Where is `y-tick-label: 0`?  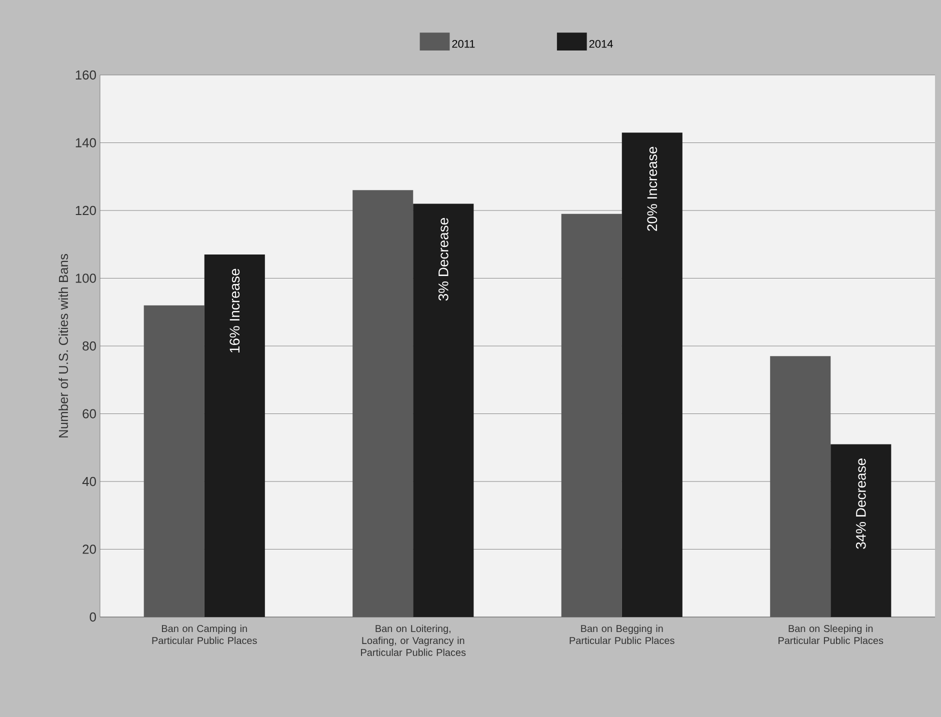
y-tick-label: 0 is located at coordinates (93, 617).